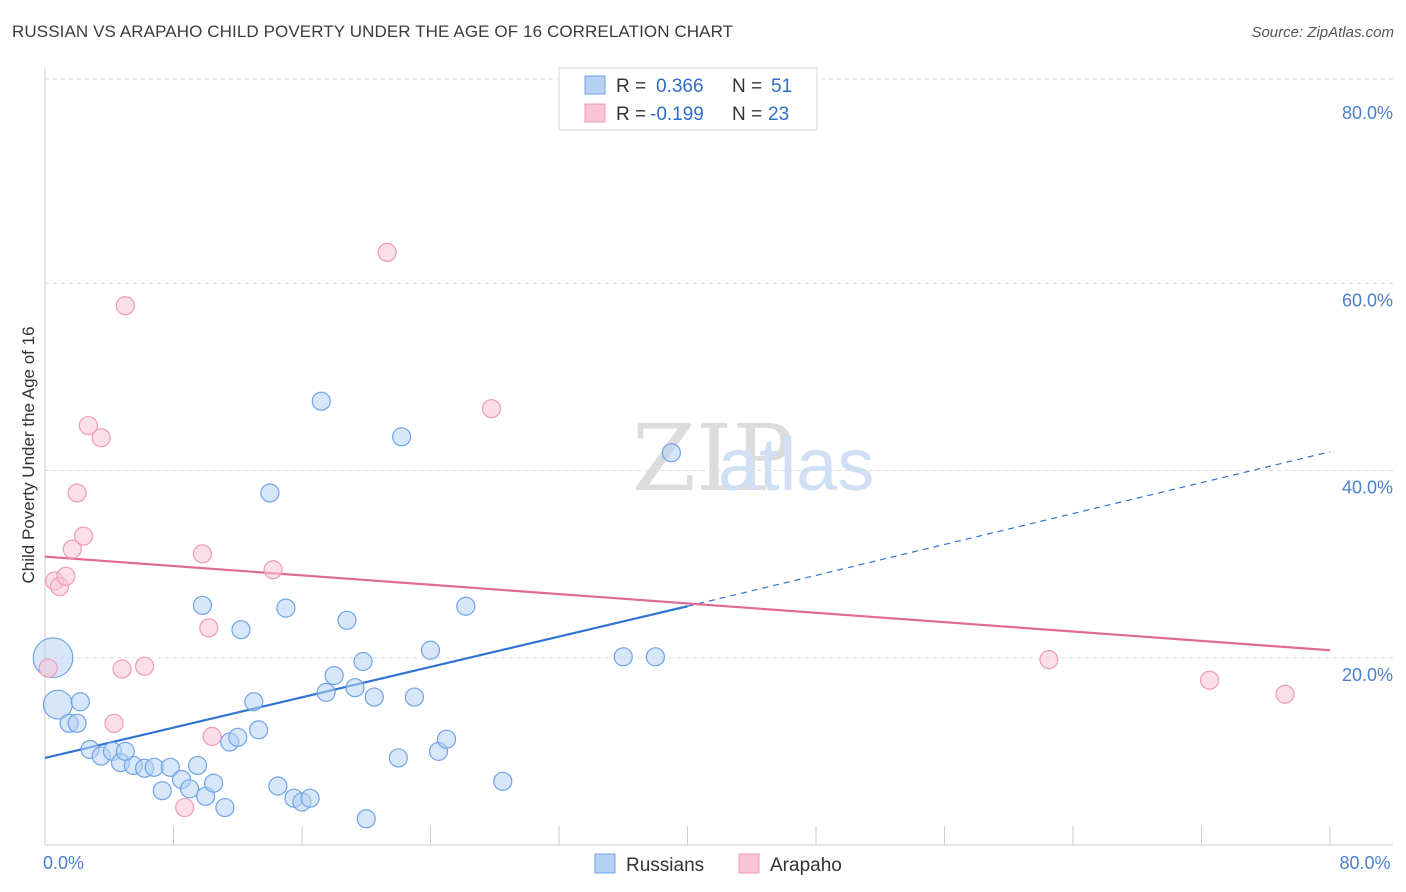  What do you see at coordinates (1322, 32) in the screenshot?
I see `chart-source: Source: ZipAtlas.com` at bounding box center [1322, 32].